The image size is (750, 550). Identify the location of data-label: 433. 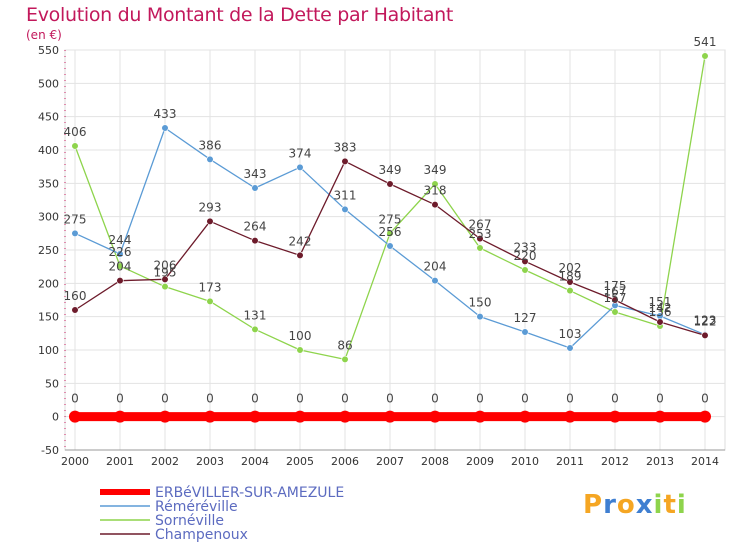
(165, 114).